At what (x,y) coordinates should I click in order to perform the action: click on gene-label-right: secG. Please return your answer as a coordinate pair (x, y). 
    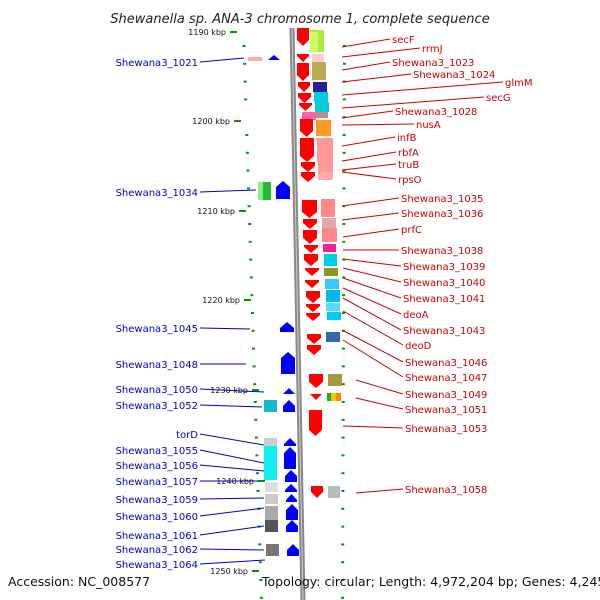
    Looking at the image, I should click on (498, 98).